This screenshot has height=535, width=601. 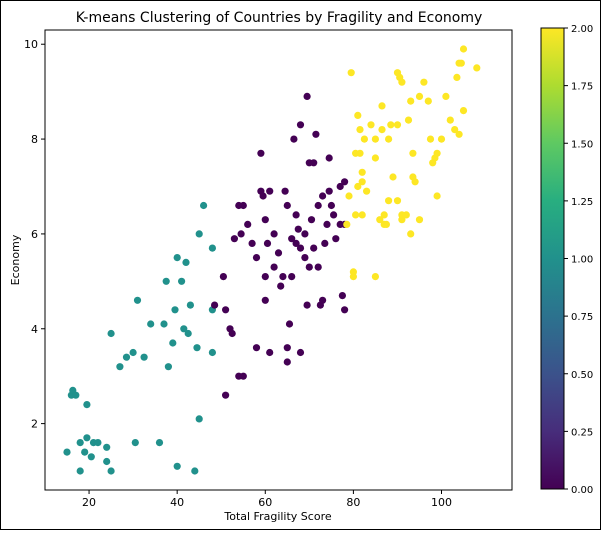 I want to click on x-axis-label: Total Fragility Score, so click(x=277, y=516).